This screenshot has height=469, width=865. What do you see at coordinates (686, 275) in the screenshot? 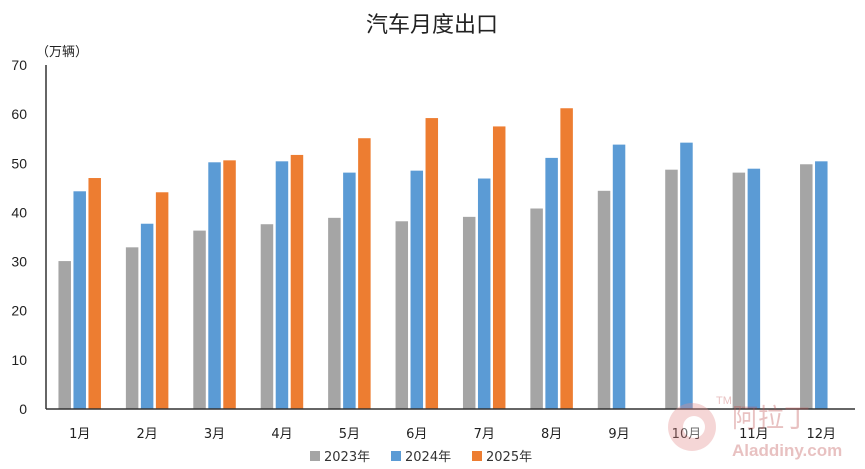
I see `bar-2024年-10月` at bounding box center [686, 275].